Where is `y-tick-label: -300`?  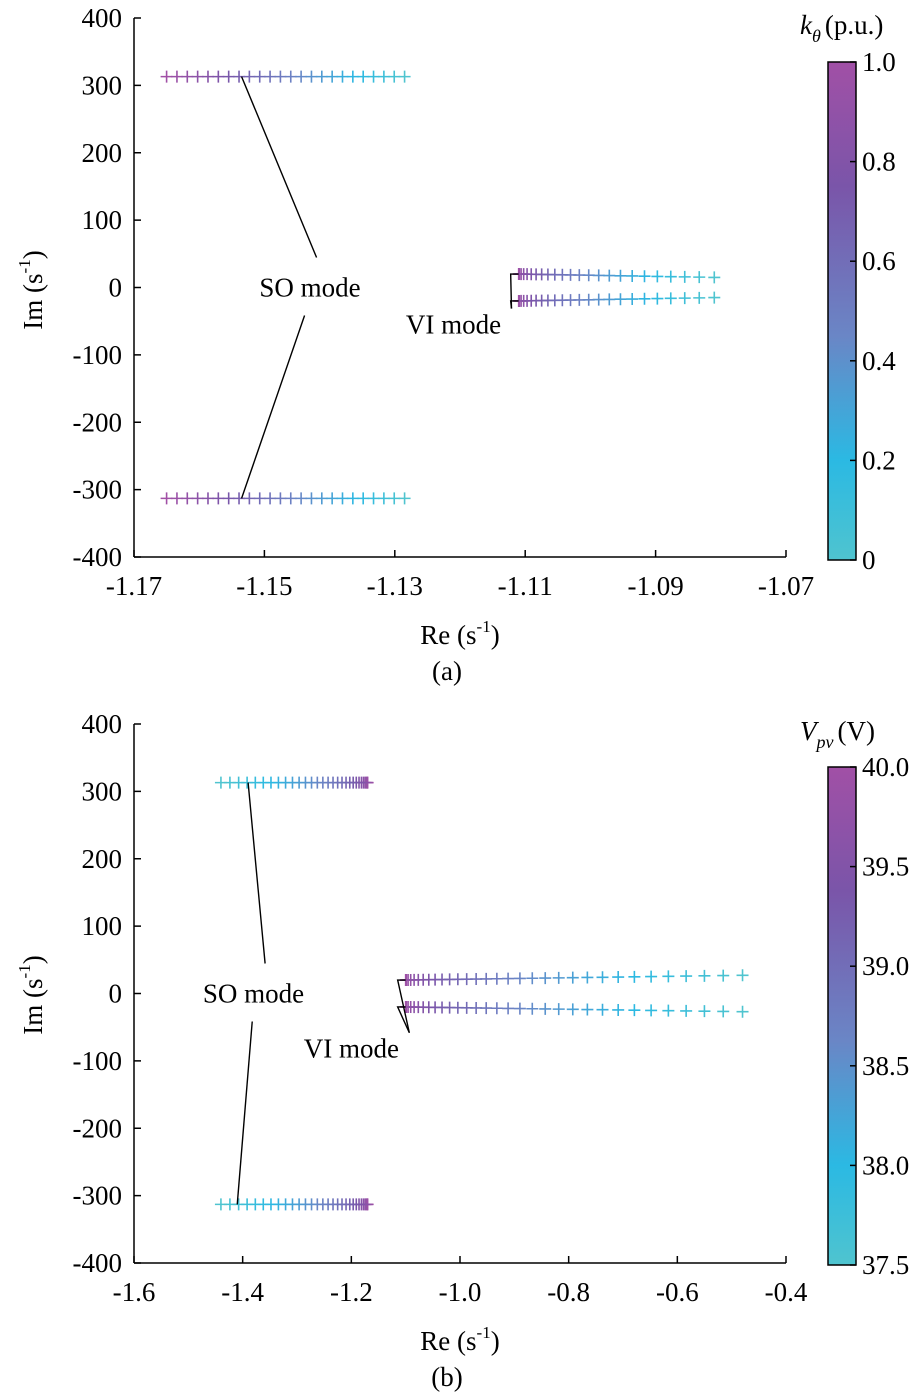 y-tick-label: -300 is located at coordinates (98, 490).